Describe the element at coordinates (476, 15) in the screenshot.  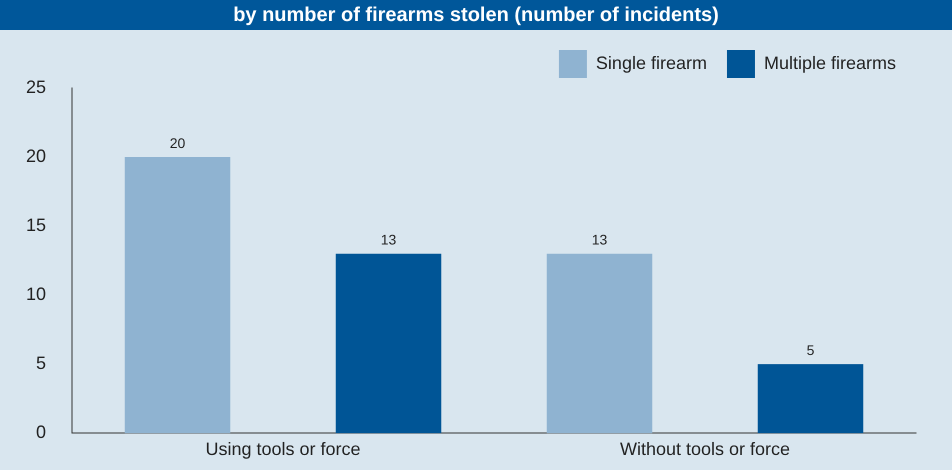
I see `chart-title: by number of firearms stolen (number of incidents)` at that location.